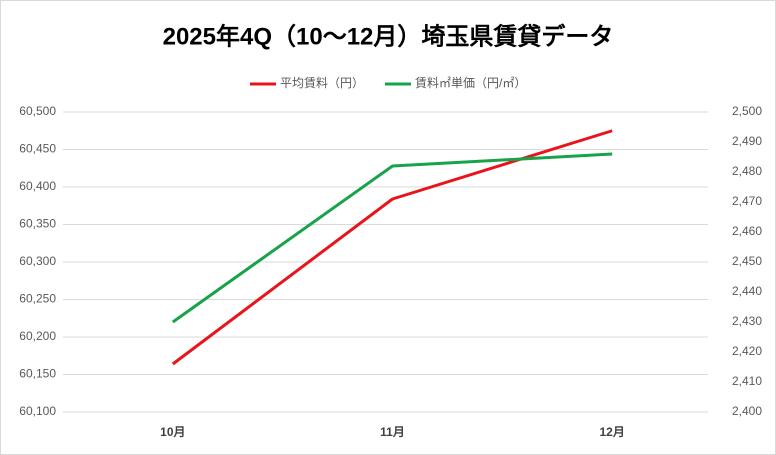 Image resolution: width=776 pixels, height=455 pixels. Describe the element at coordinates (322, 82) in the screenshot. I see `legend-label: 平均賃料（円）` at that location.